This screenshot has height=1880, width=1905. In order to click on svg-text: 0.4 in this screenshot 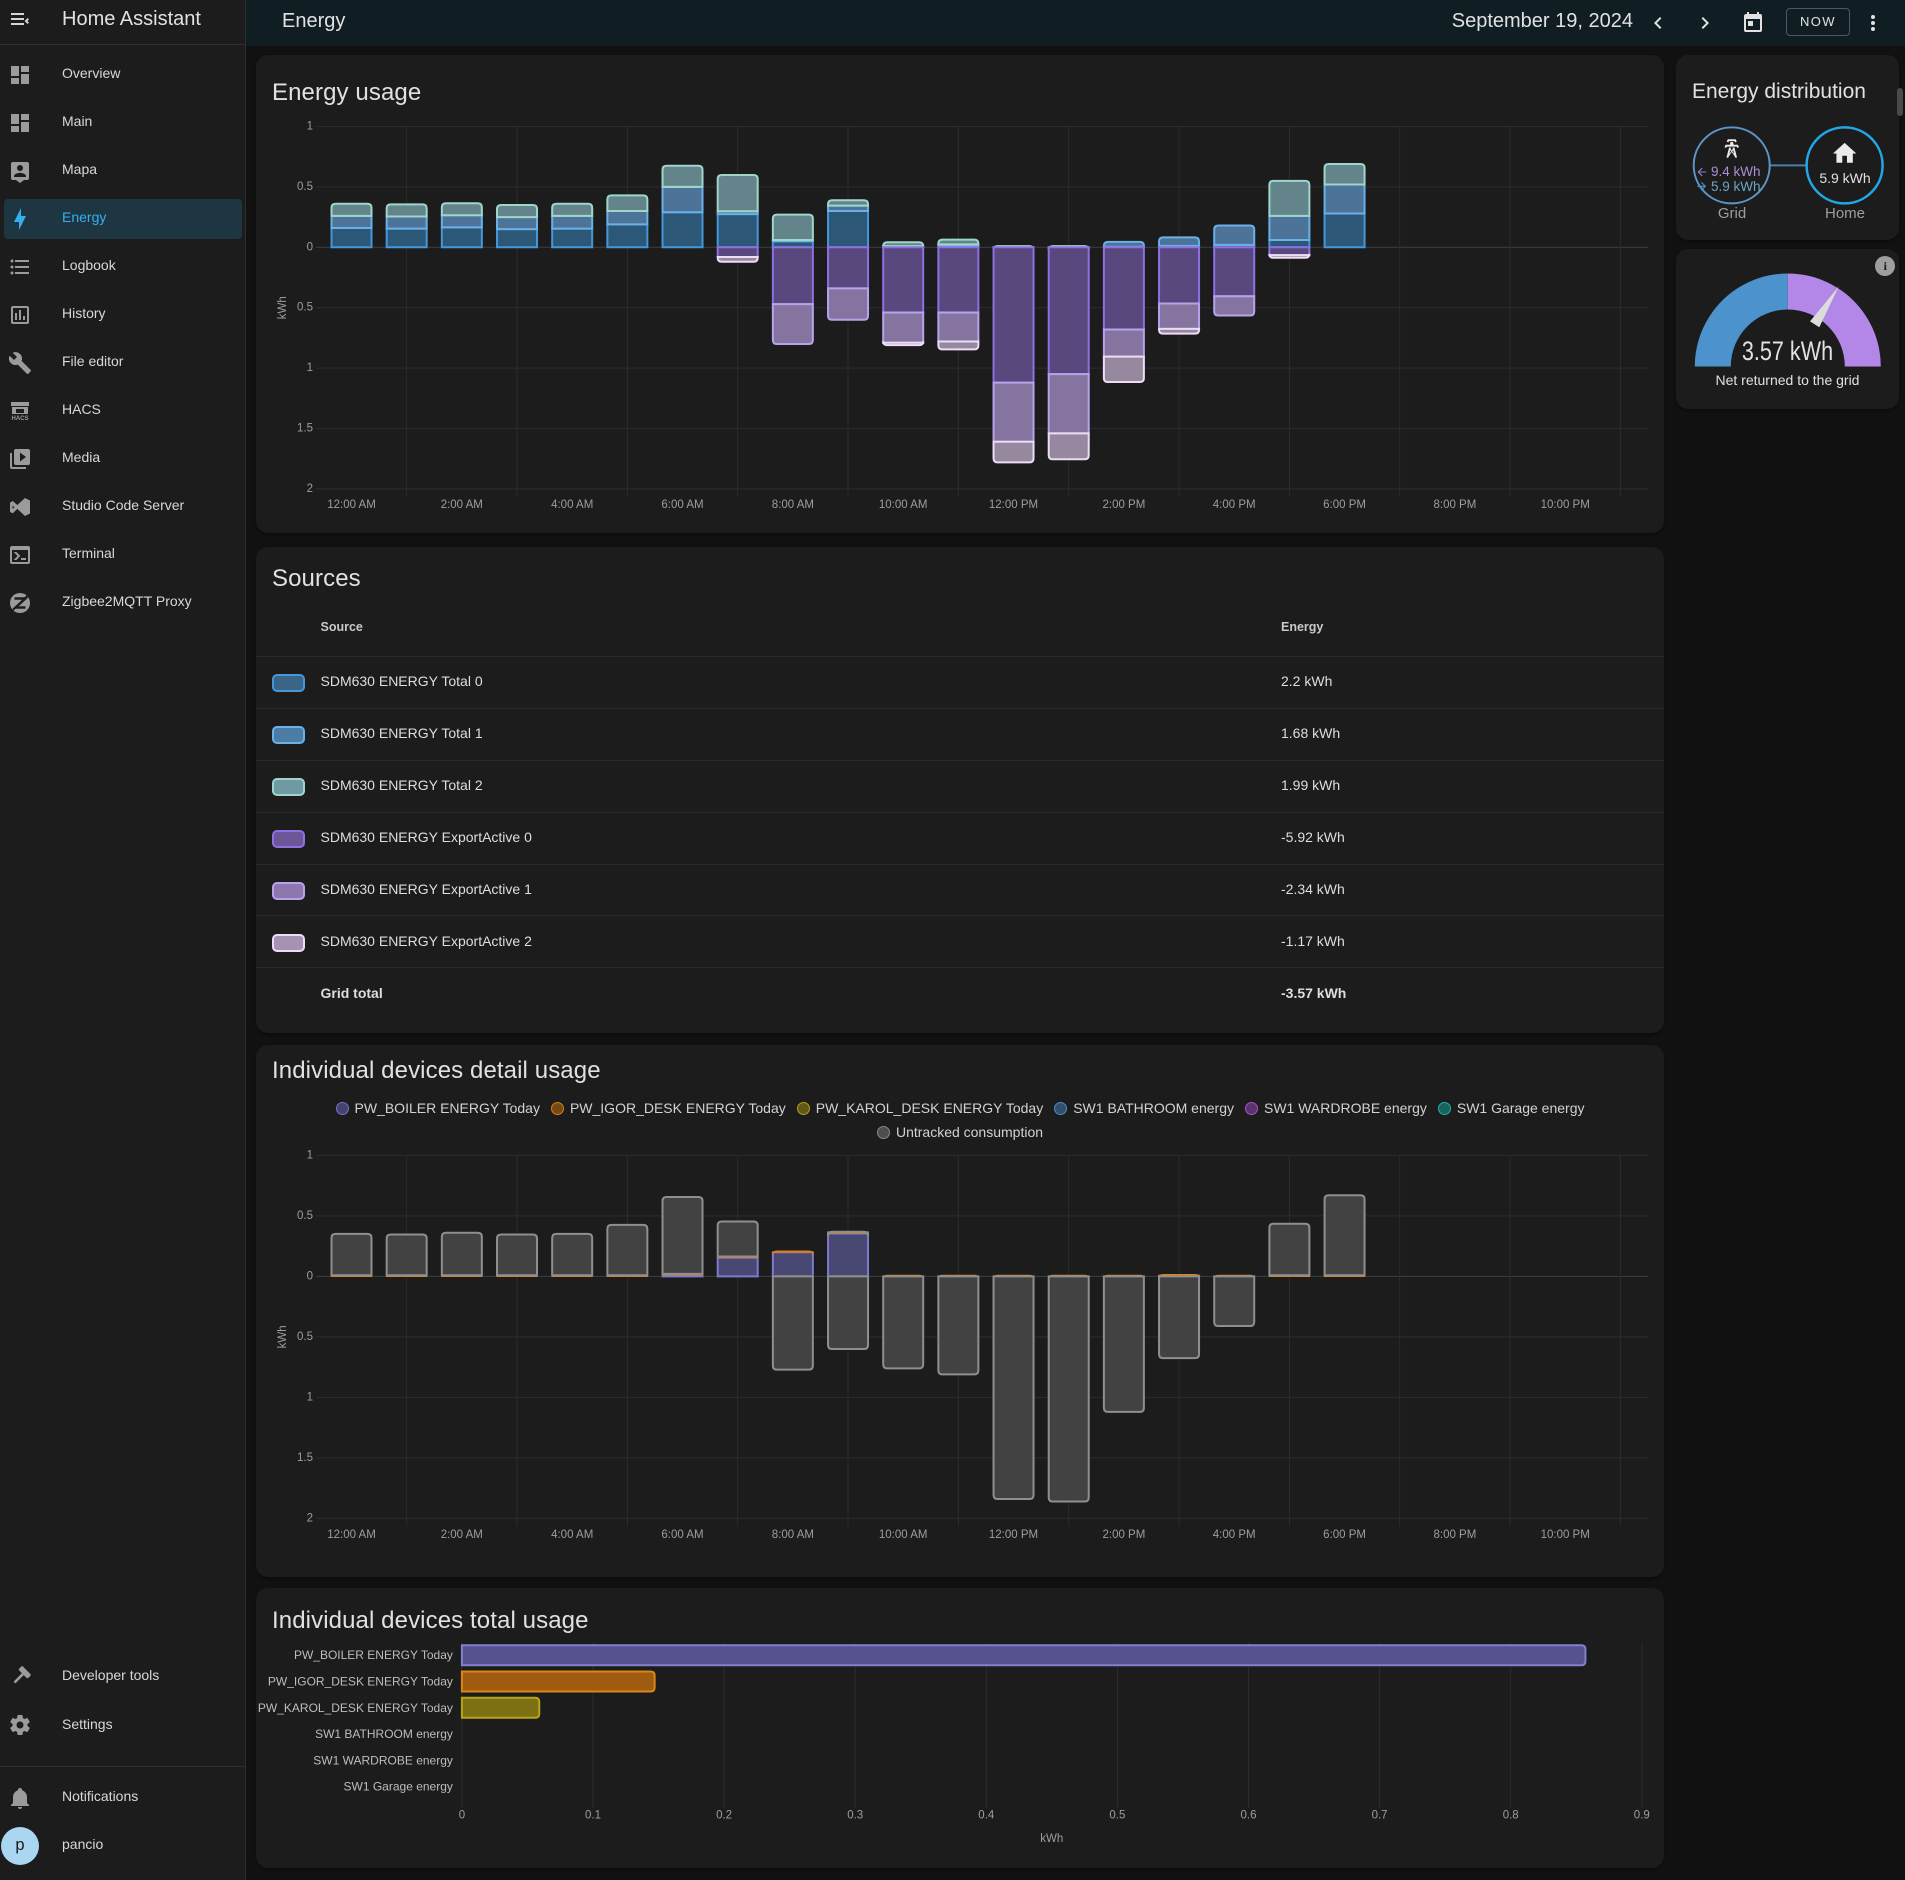, I will do `click(986, 1816)`.